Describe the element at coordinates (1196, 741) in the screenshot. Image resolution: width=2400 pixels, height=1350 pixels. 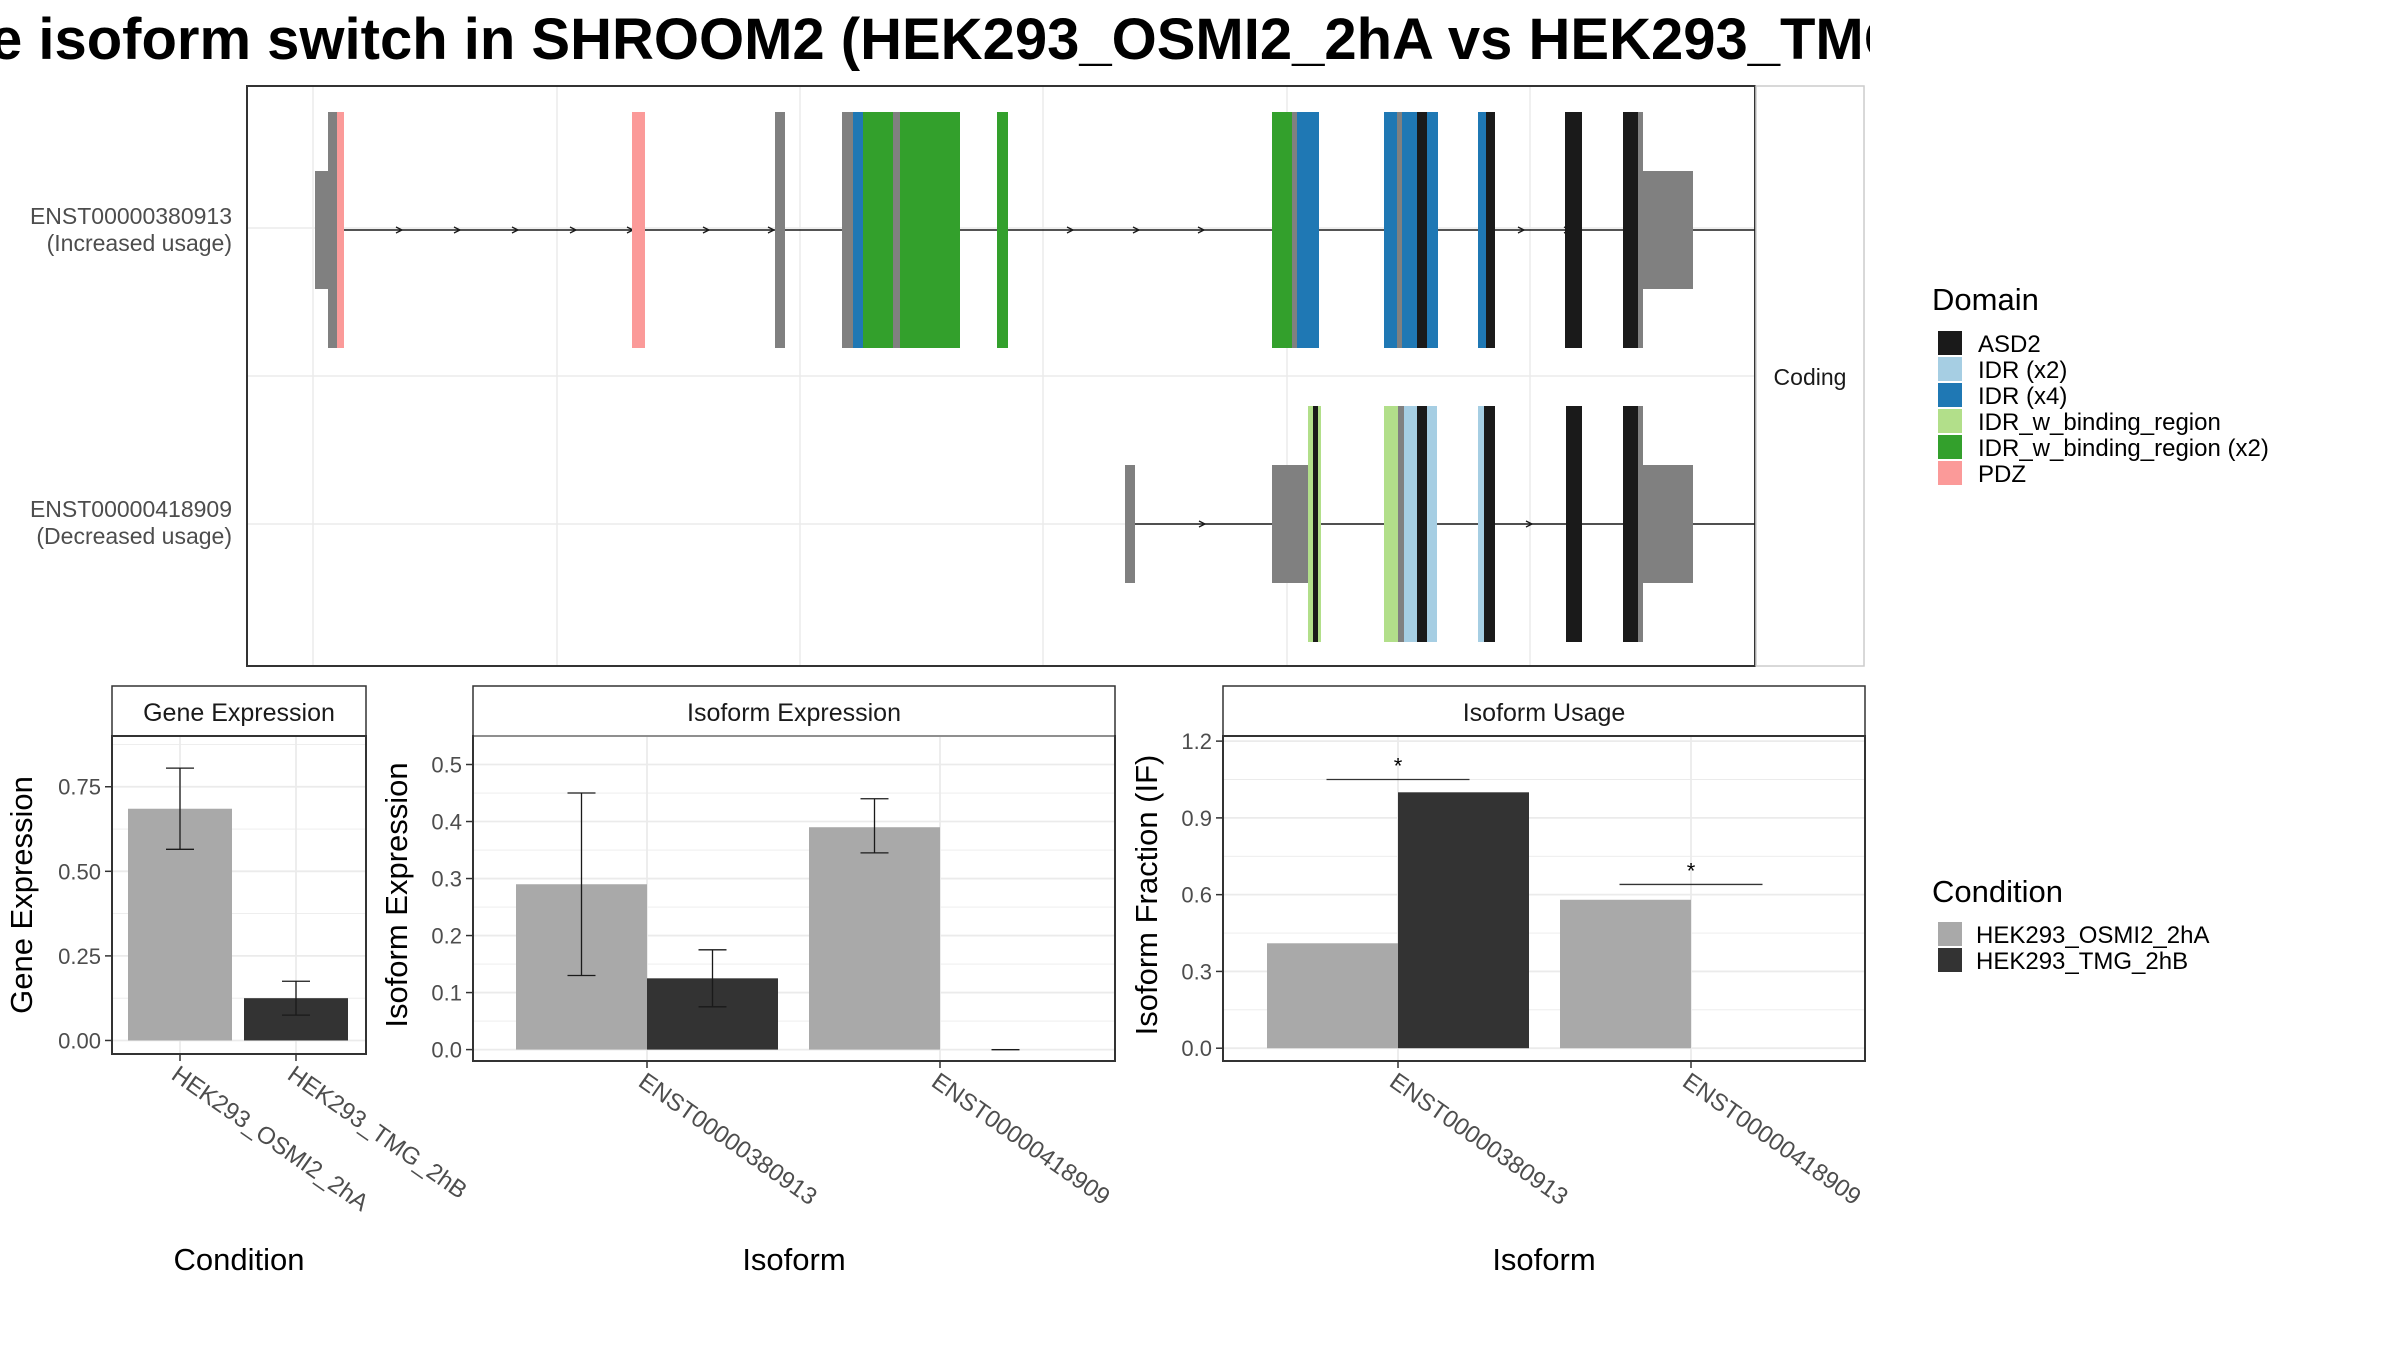
I see `y-tick-label: 1.2` at that location.